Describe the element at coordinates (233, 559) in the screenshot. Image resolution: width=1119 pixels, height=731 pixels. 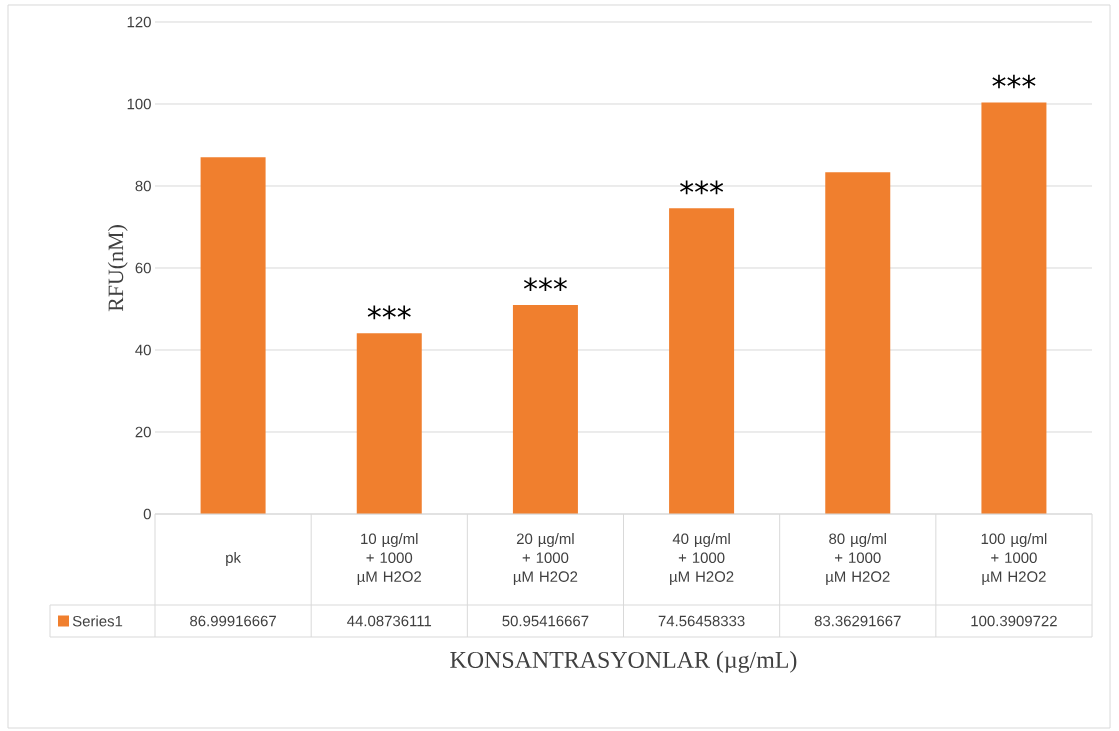
I see `x-tick-label: pk` at that location.